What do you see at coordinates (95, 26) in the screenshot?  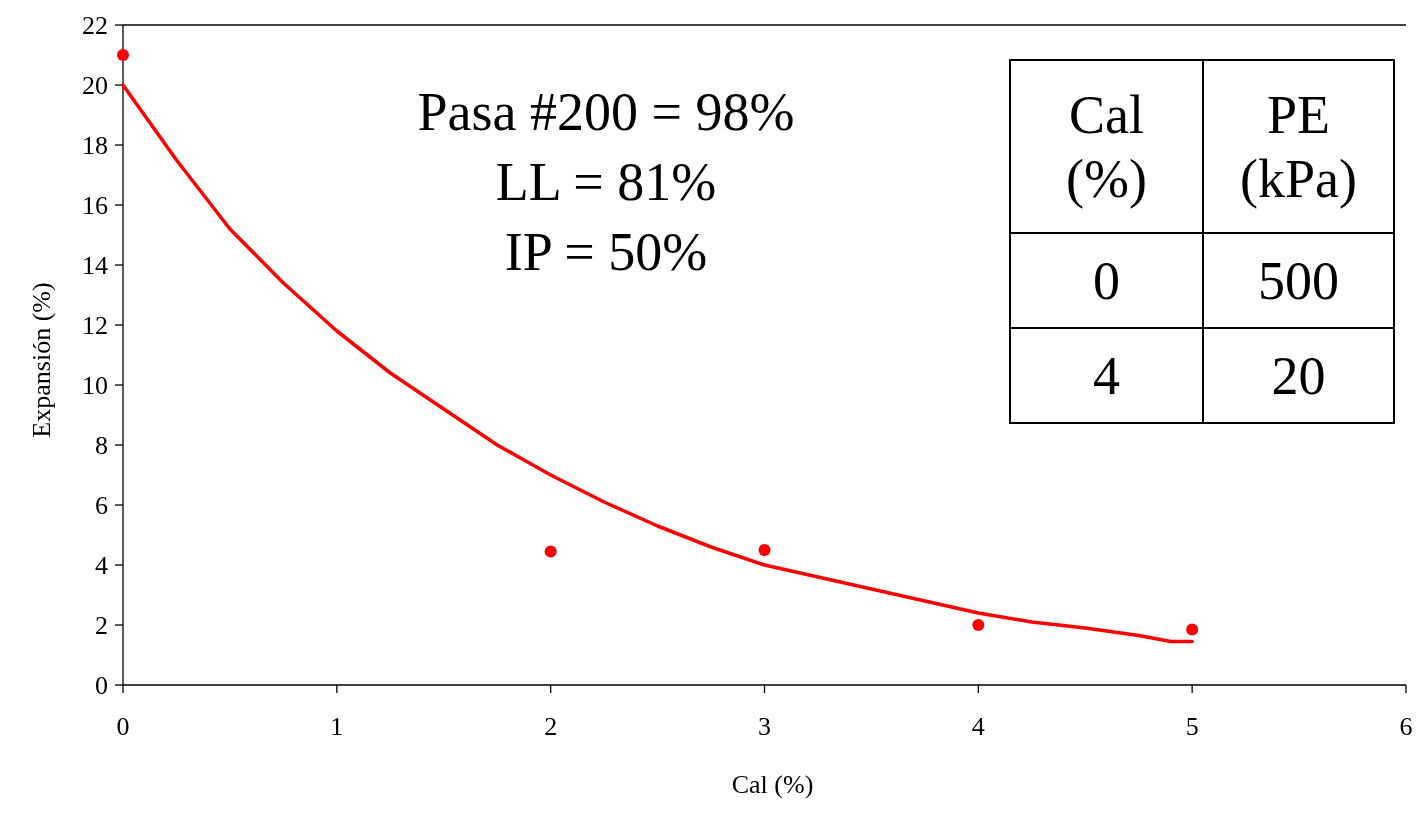 I see `y-tick-label: 22` at bounding box center [95, 26].